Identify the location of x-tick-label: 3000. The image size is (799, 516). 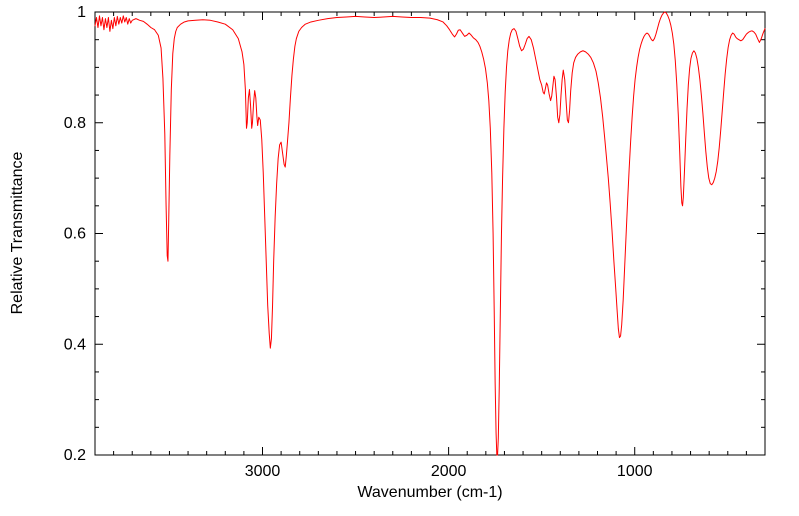
(263, 471).